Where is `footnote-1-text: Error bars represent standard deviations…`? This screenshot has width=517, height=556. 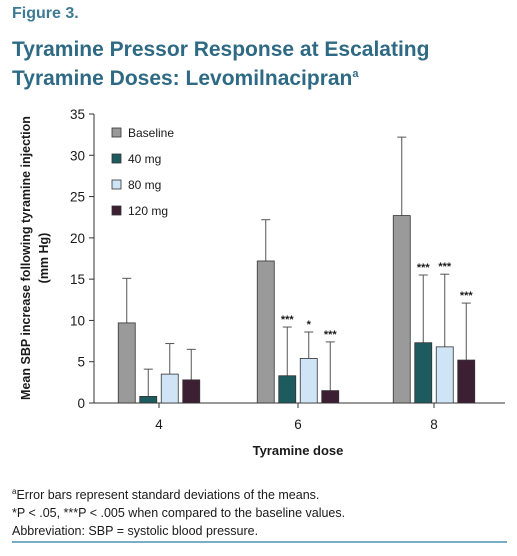 footnote-1-text: Error bars represent standard deviations… is located at coordinates (168, 495).